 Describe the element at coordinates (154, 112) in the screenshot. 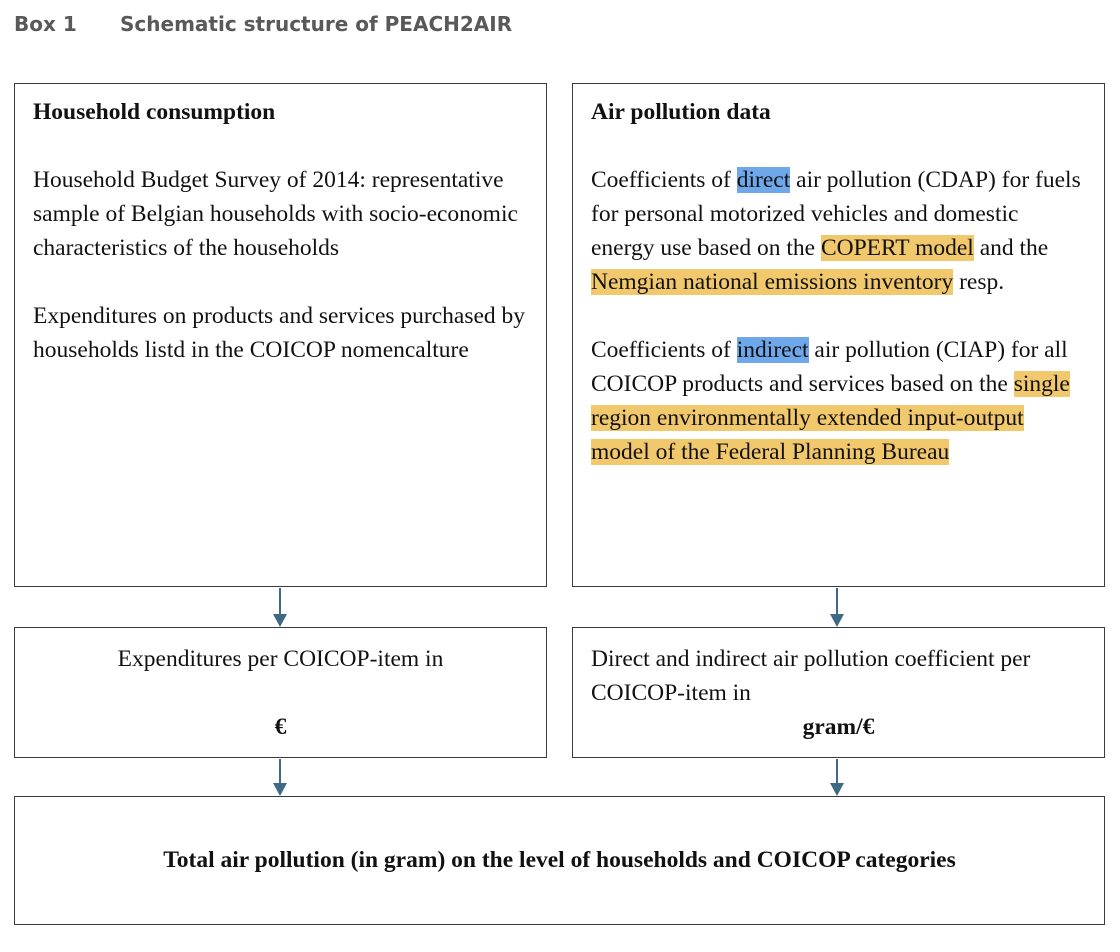

I see `household-title: Household consumption` at that location.